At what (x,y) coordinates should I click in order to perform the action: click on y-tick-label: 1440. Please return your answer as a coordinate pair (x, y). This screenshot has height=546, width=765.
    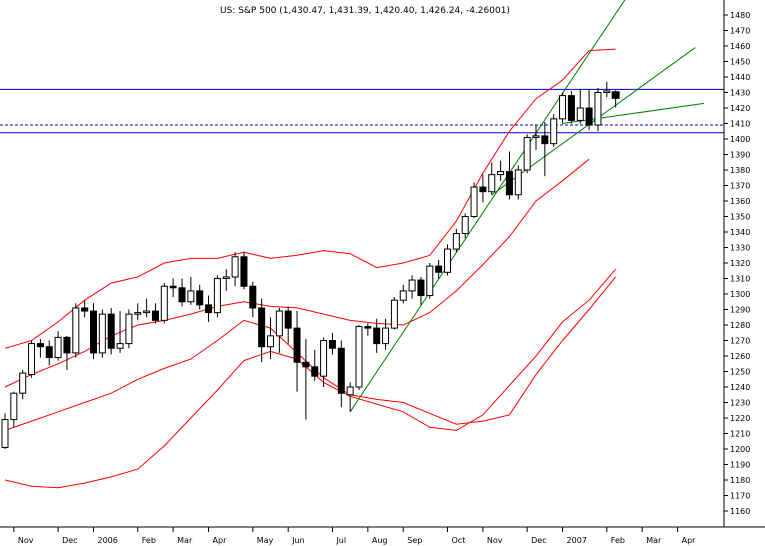
    Looking at the image, I should click on (740, 77).